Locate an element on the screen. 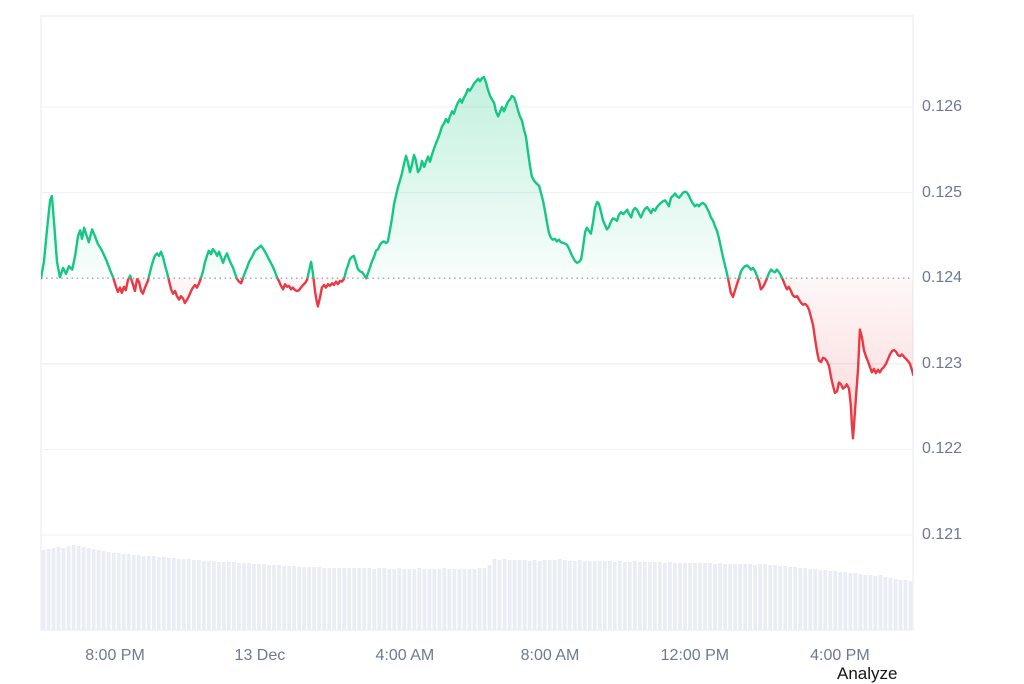 This screenshot has width=1024, height=684. y-tick-label: 0.122 is located at coordinates (942, 449).